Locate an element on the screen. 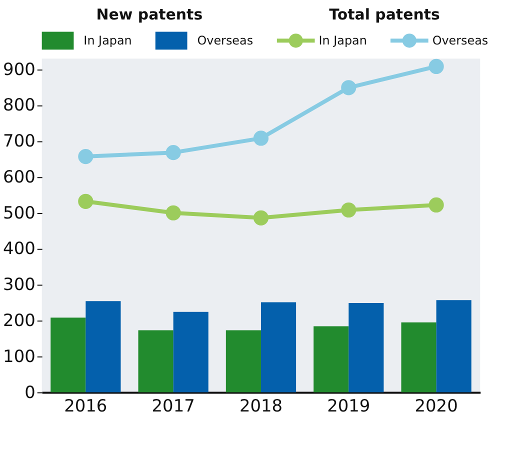 Image resolution: width=514 pixels, height=449 pixels. y-tick-label: 700 is located at coordinates (19, 140).